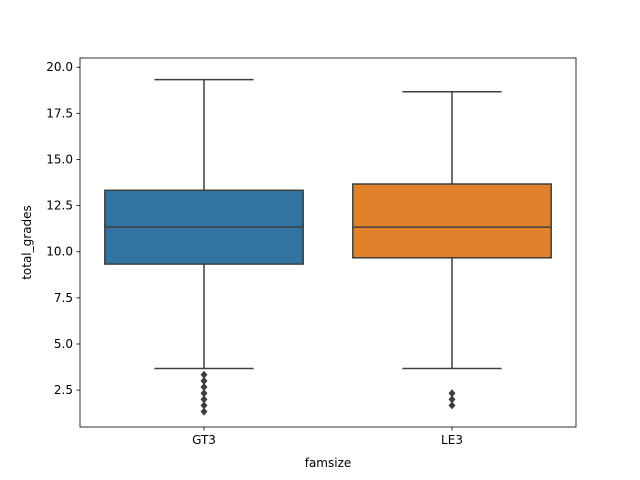  I want to click on y-tick-label: 10.0, so click(59, 252).